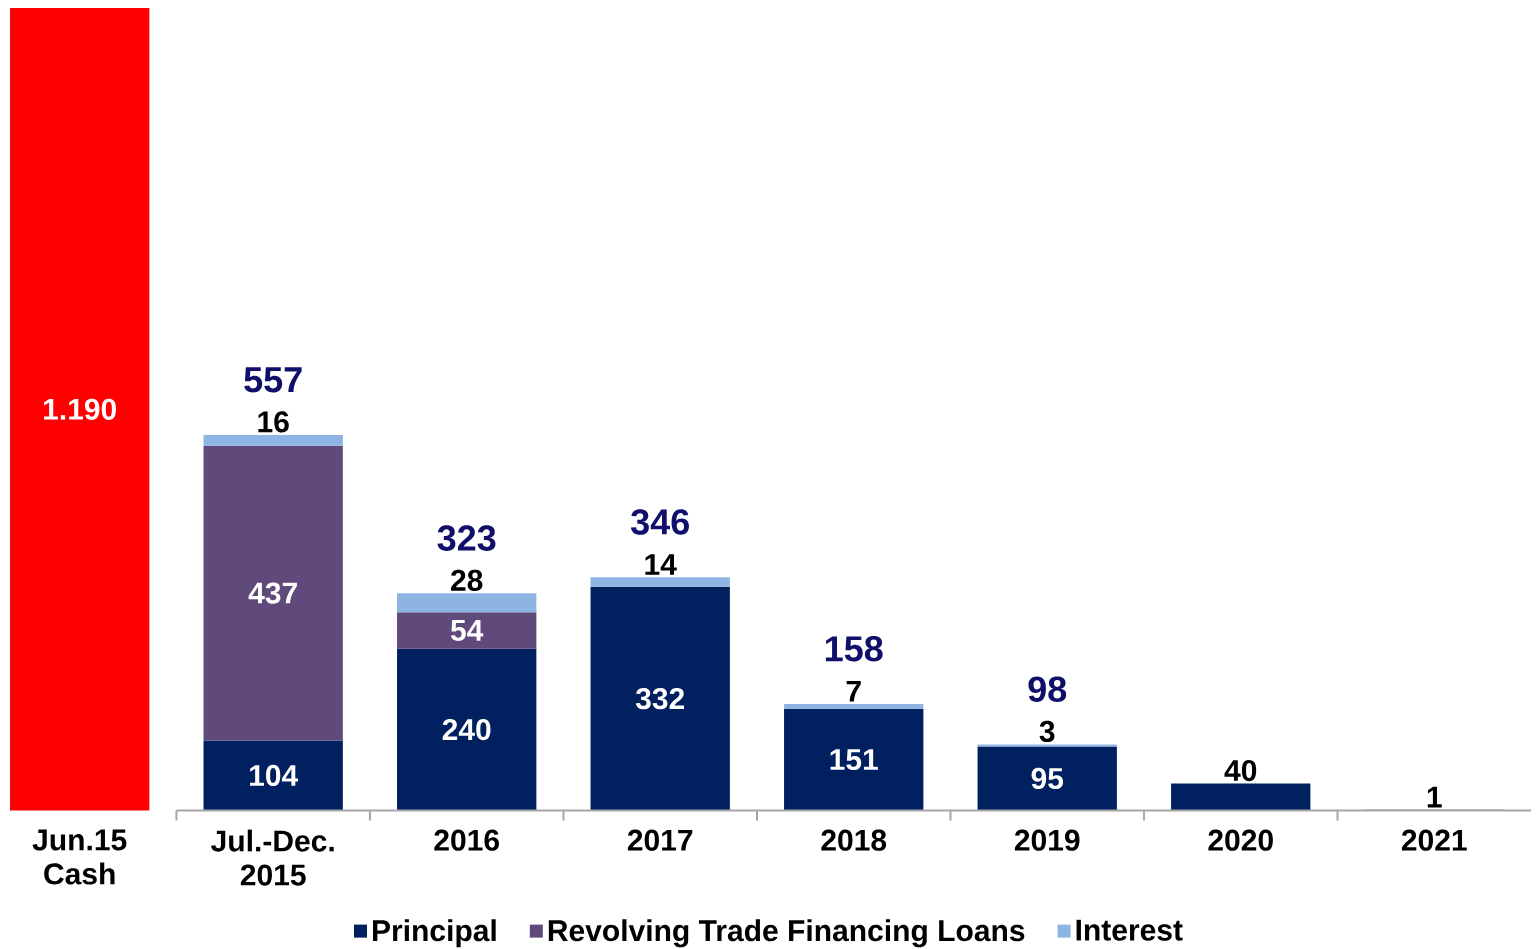 This screenshot has width=1537, height=949. Describe the element at coordinates (1047, 689) in the screenshot. I see `total-label: 98` at that location.